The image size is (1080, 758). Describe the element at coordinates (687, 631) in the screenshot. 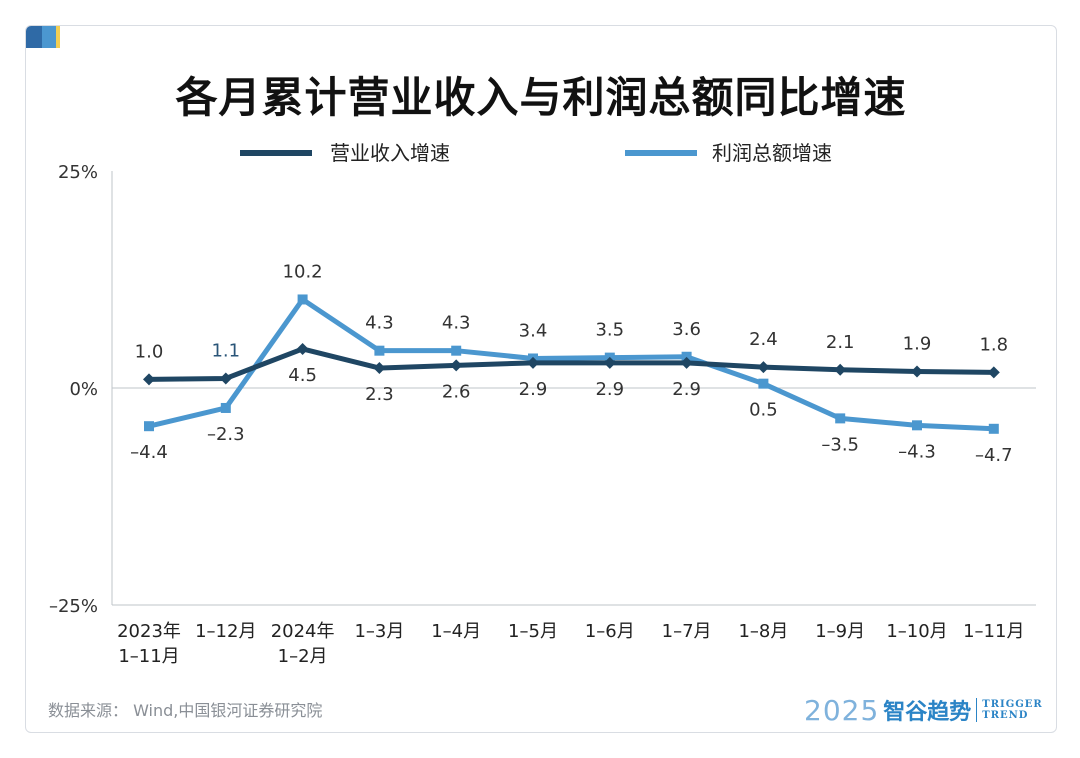

I see `x-tick-label: 1–7月` at that location.